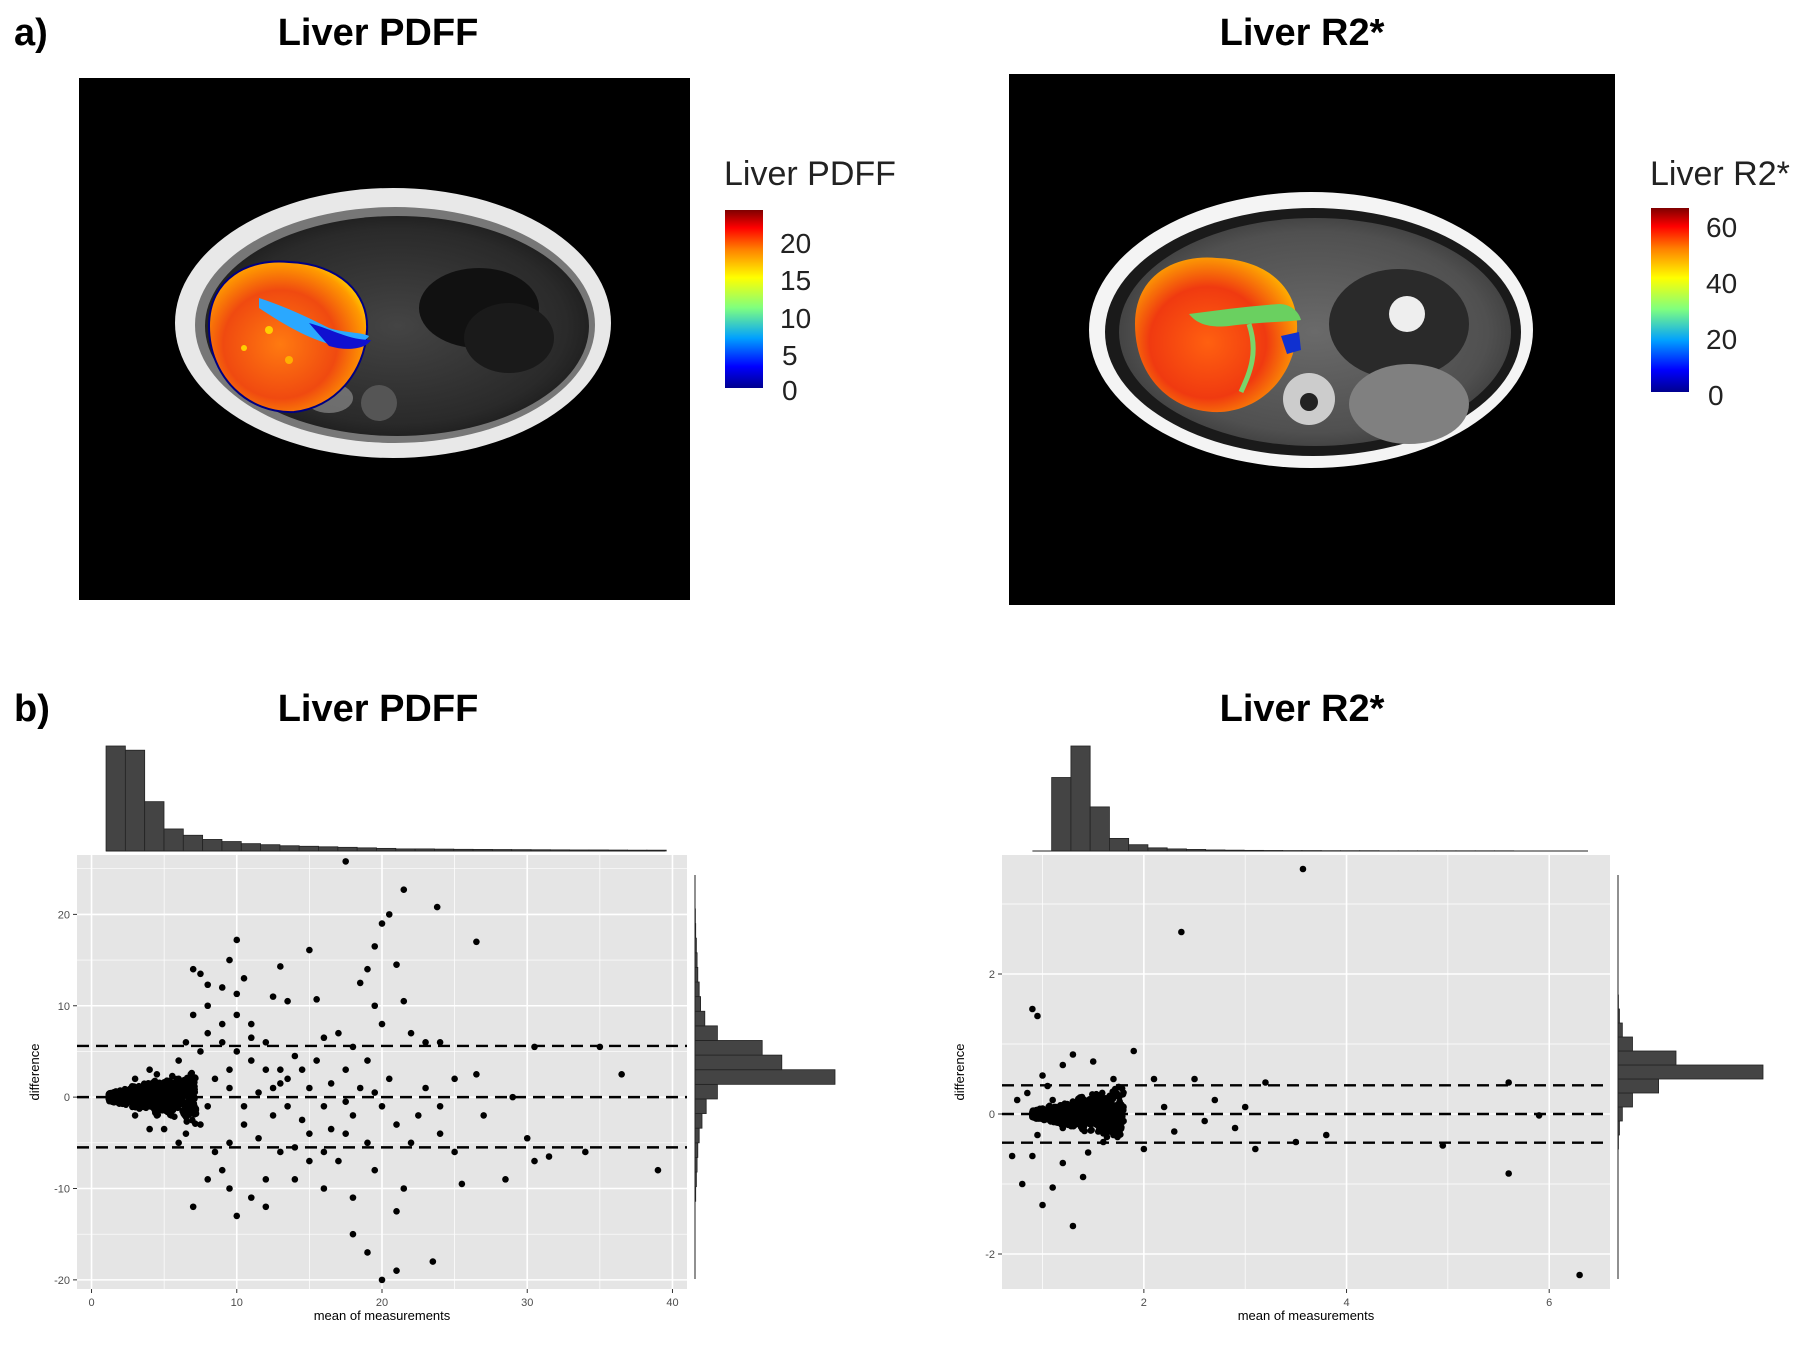 The image size is (1815, 1361). Describe the element at coordinates (64, 915) in the screenshot. I see `y-tick-label: 20` at that location.